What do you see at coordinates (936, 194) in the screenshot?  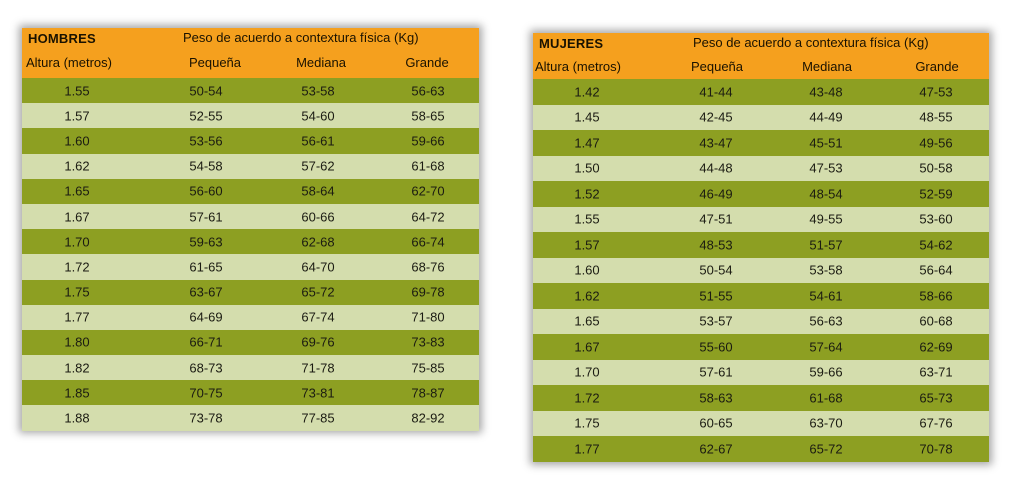 I see `cell-grande: 52-59` at bounding box center [936, 194].